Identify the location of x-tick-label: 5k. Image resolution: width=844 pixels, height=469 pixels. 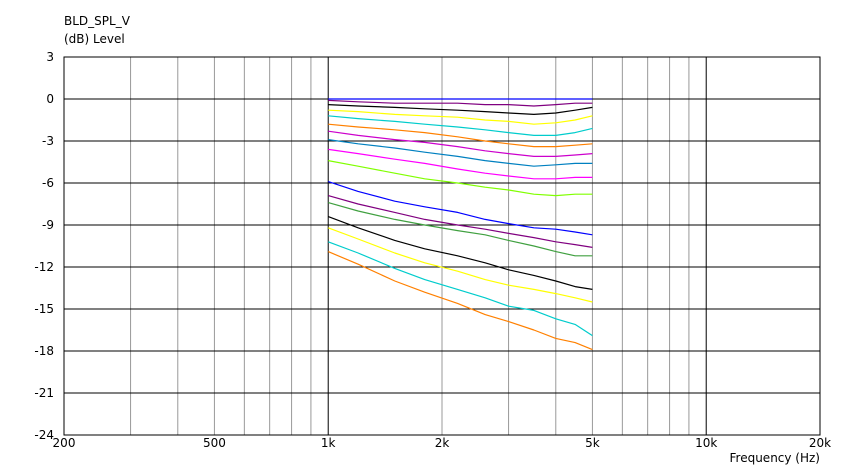
(592, 443).